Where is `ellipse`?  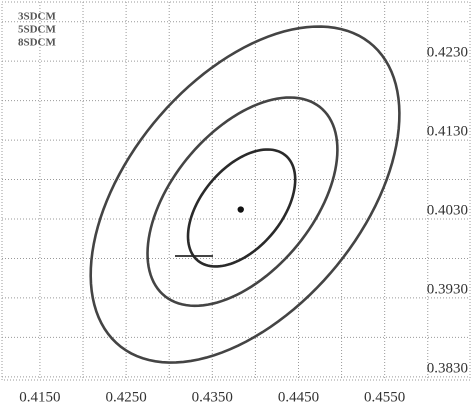
ellipse is located at coordinates (241, 208).